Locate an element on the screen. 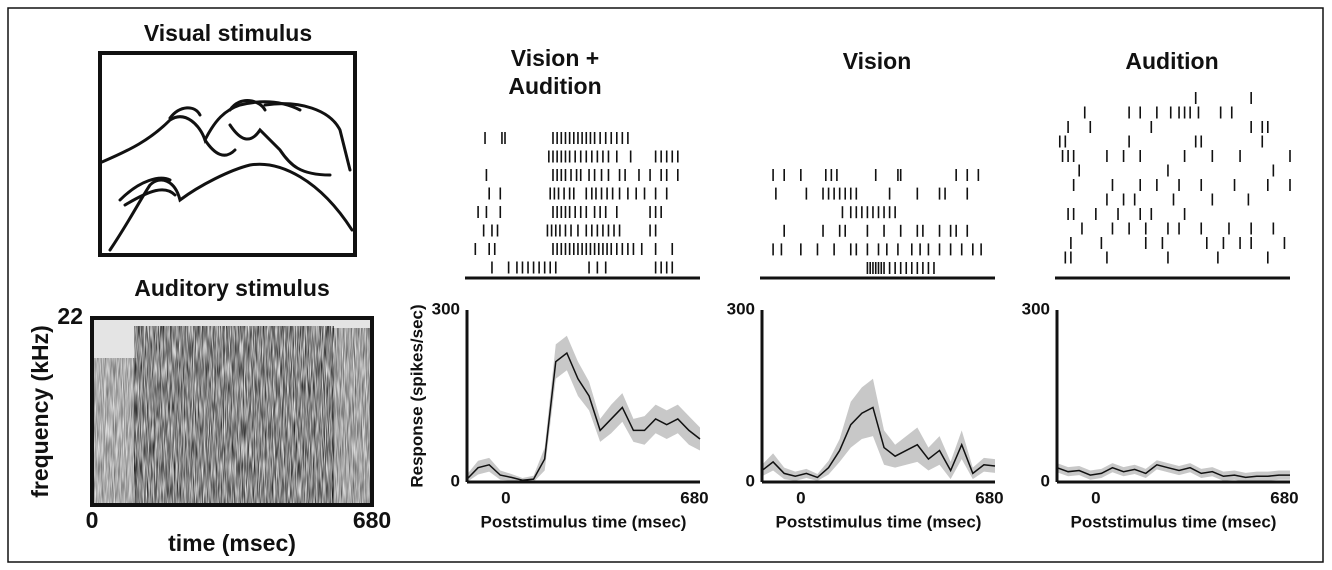 The height and width of the screenshot is (570, 1332). spectrogram-noise is located at coordinates (114, 431).